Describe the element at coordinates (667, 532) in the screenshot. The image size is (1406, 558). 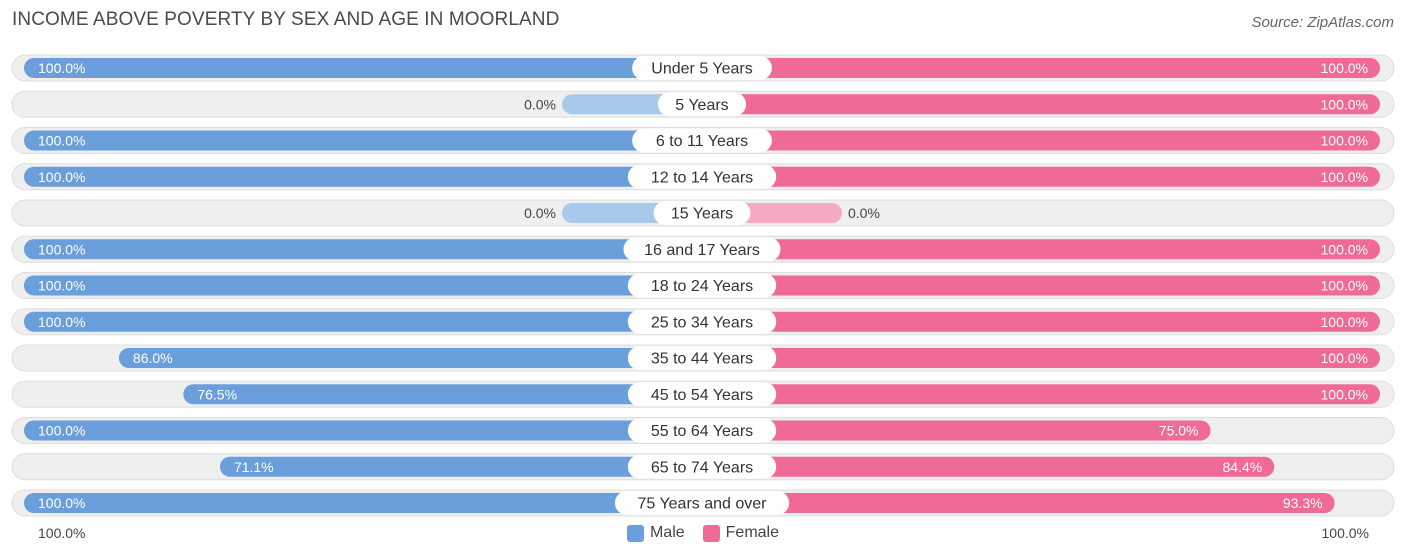
I see `legend-male-label: Male` at that location.